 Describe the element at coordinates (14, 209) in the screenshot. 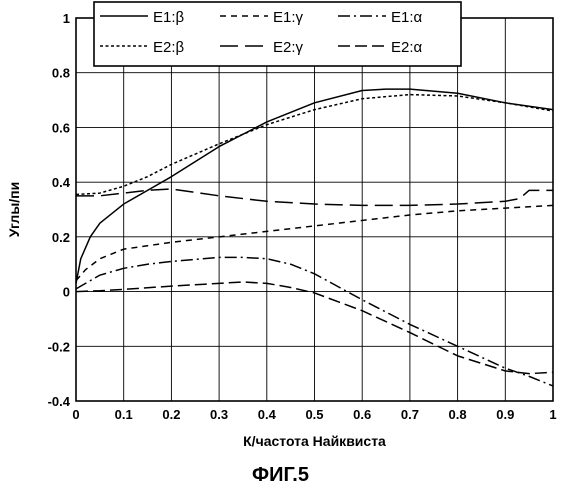

I see `y-axis-label: Углы/пи` at that location.